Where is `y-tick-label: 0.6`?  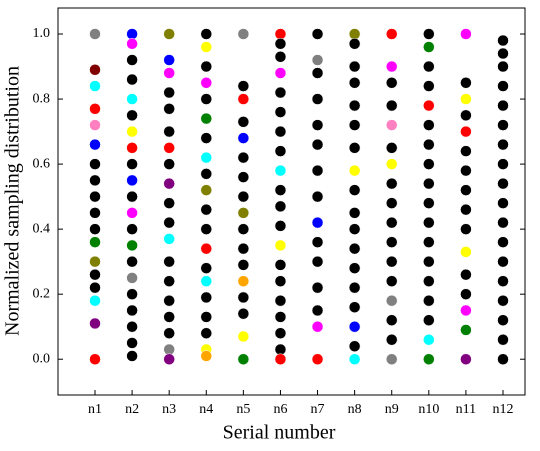 y-tick-label: 0.6 is located at coordinates (42, 163).